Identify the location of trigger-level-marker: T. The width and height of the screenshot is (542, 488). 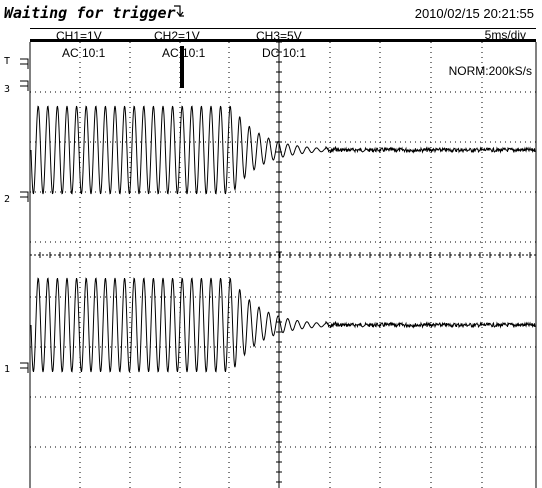
(7, 61).